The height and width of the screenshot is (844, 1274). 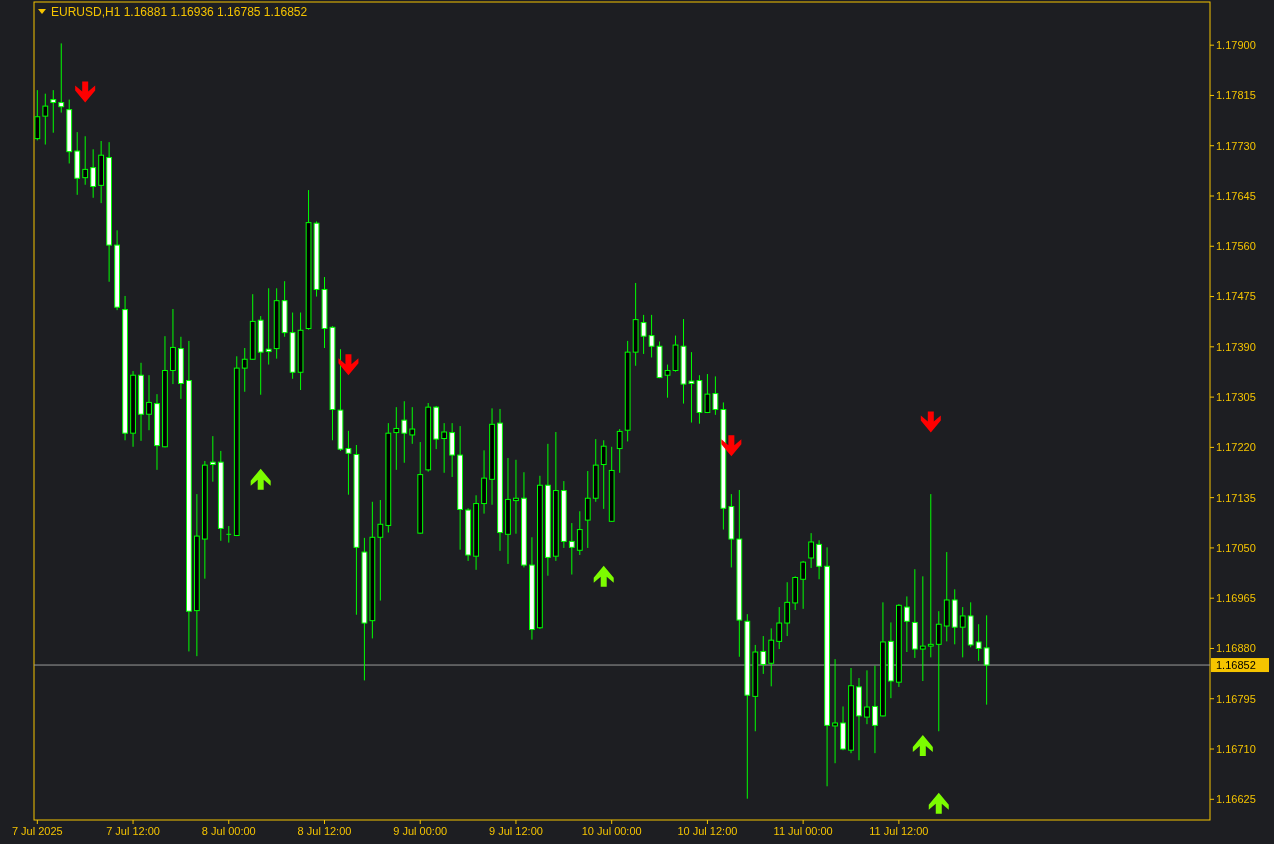 What do you see at coordinates (516, 831) in the screenshot?
I see `x-tick-label: 9 Jul 12:00` at bounding box center [516, 831].